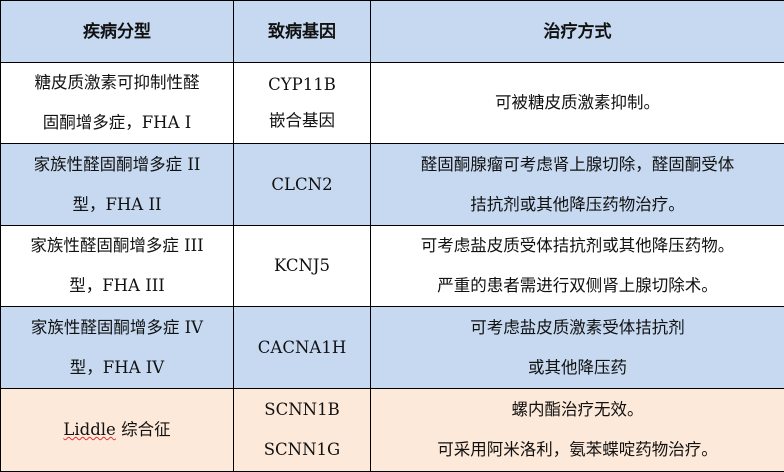 This screenshot has height=472, width=784. What do you see at coordinates (146, 429) in the screenshot?
I see `text-word: 综合征` at bounding box center [146, 429].